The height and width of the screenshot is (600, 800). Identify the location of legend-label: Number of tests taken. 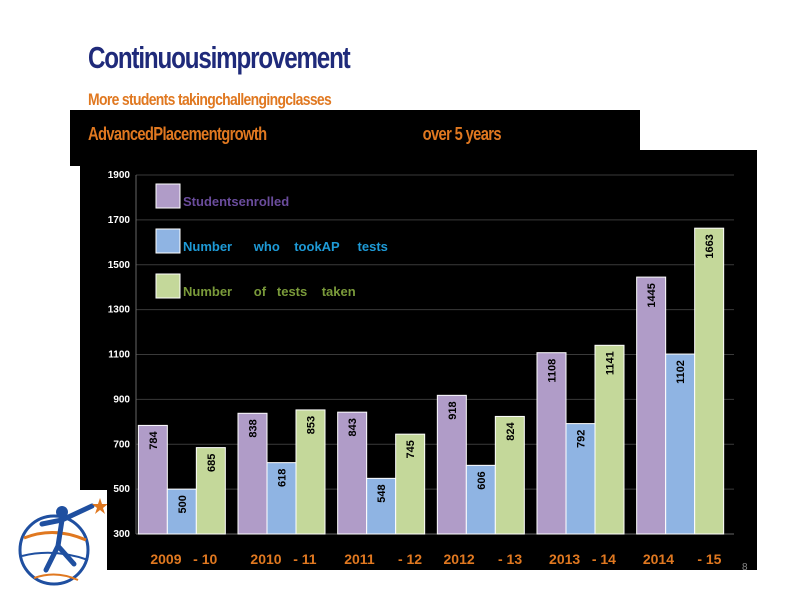
(269, 291).